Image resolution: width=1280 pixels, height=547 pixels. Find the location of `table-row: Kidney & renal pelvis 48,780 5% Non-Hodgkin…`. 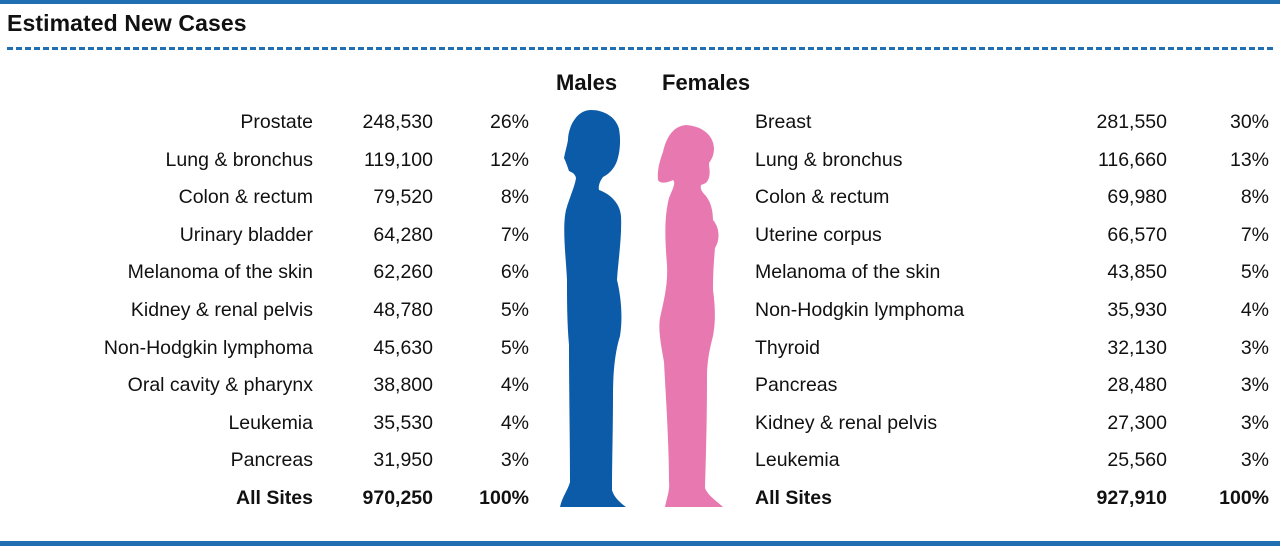

table-row: Kidney & renal pelvis 48,780 5% Non-Hodgkin… is located at coordinates (640, 310).